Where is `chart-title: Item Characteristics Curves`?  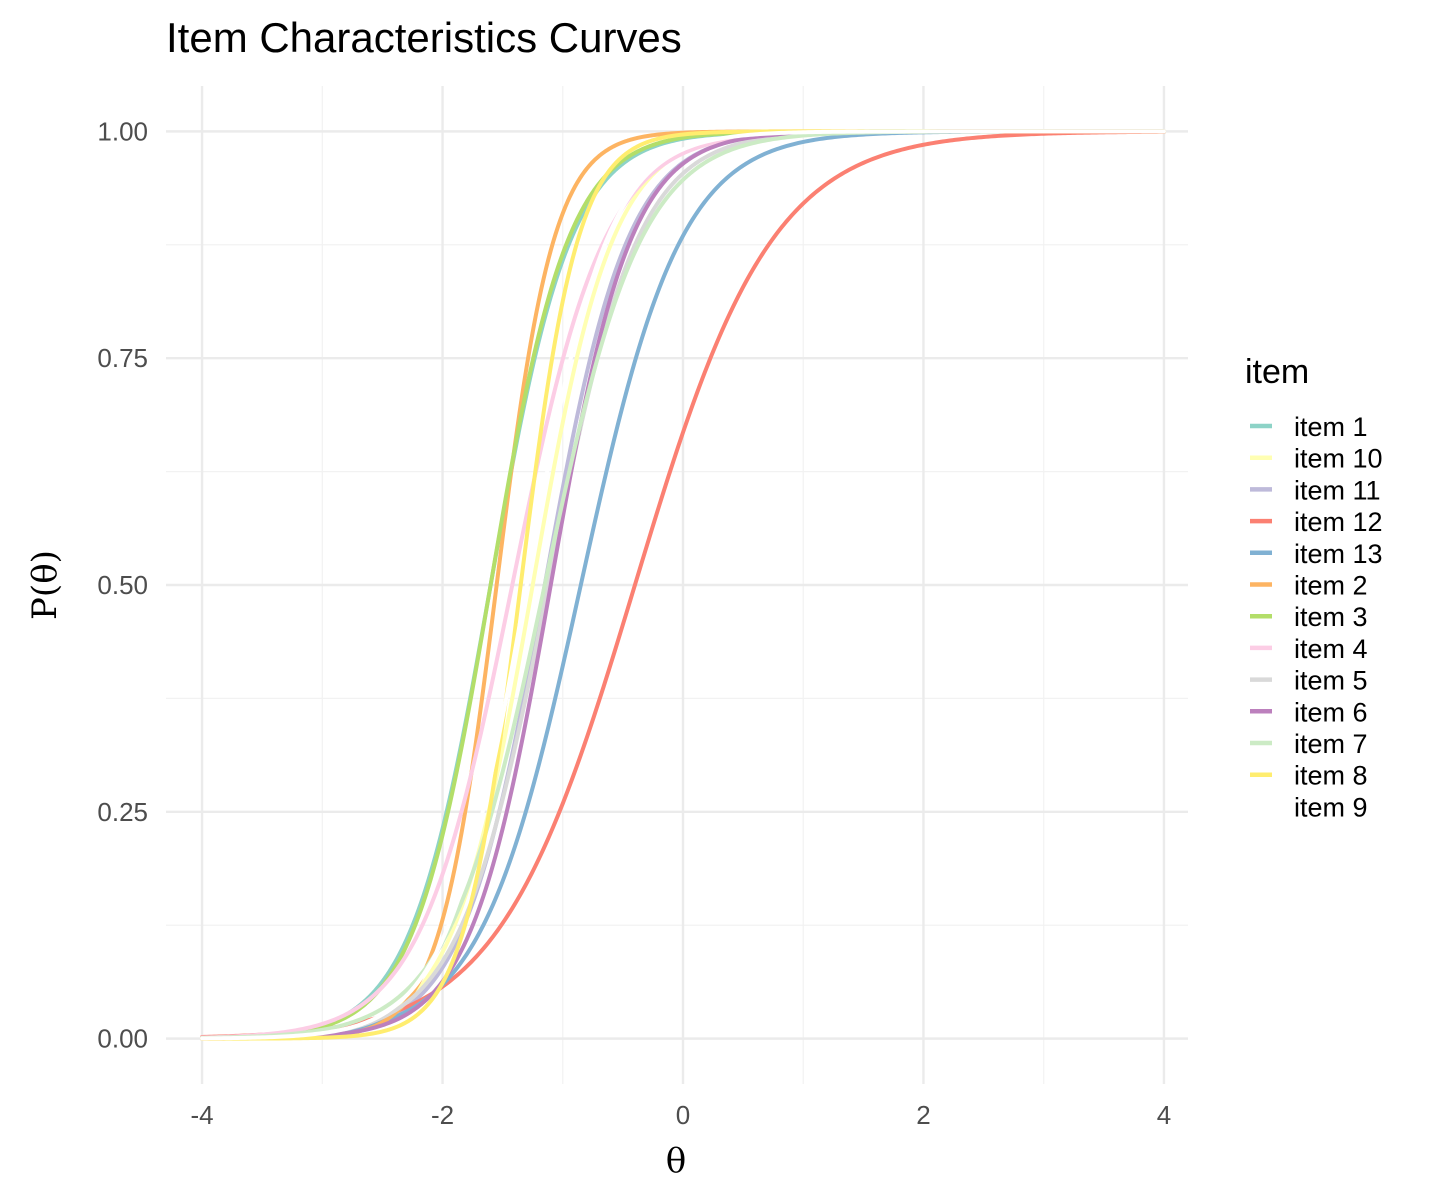 chart-title: Item Characteristics Curves is located at coordinates (424, 37).